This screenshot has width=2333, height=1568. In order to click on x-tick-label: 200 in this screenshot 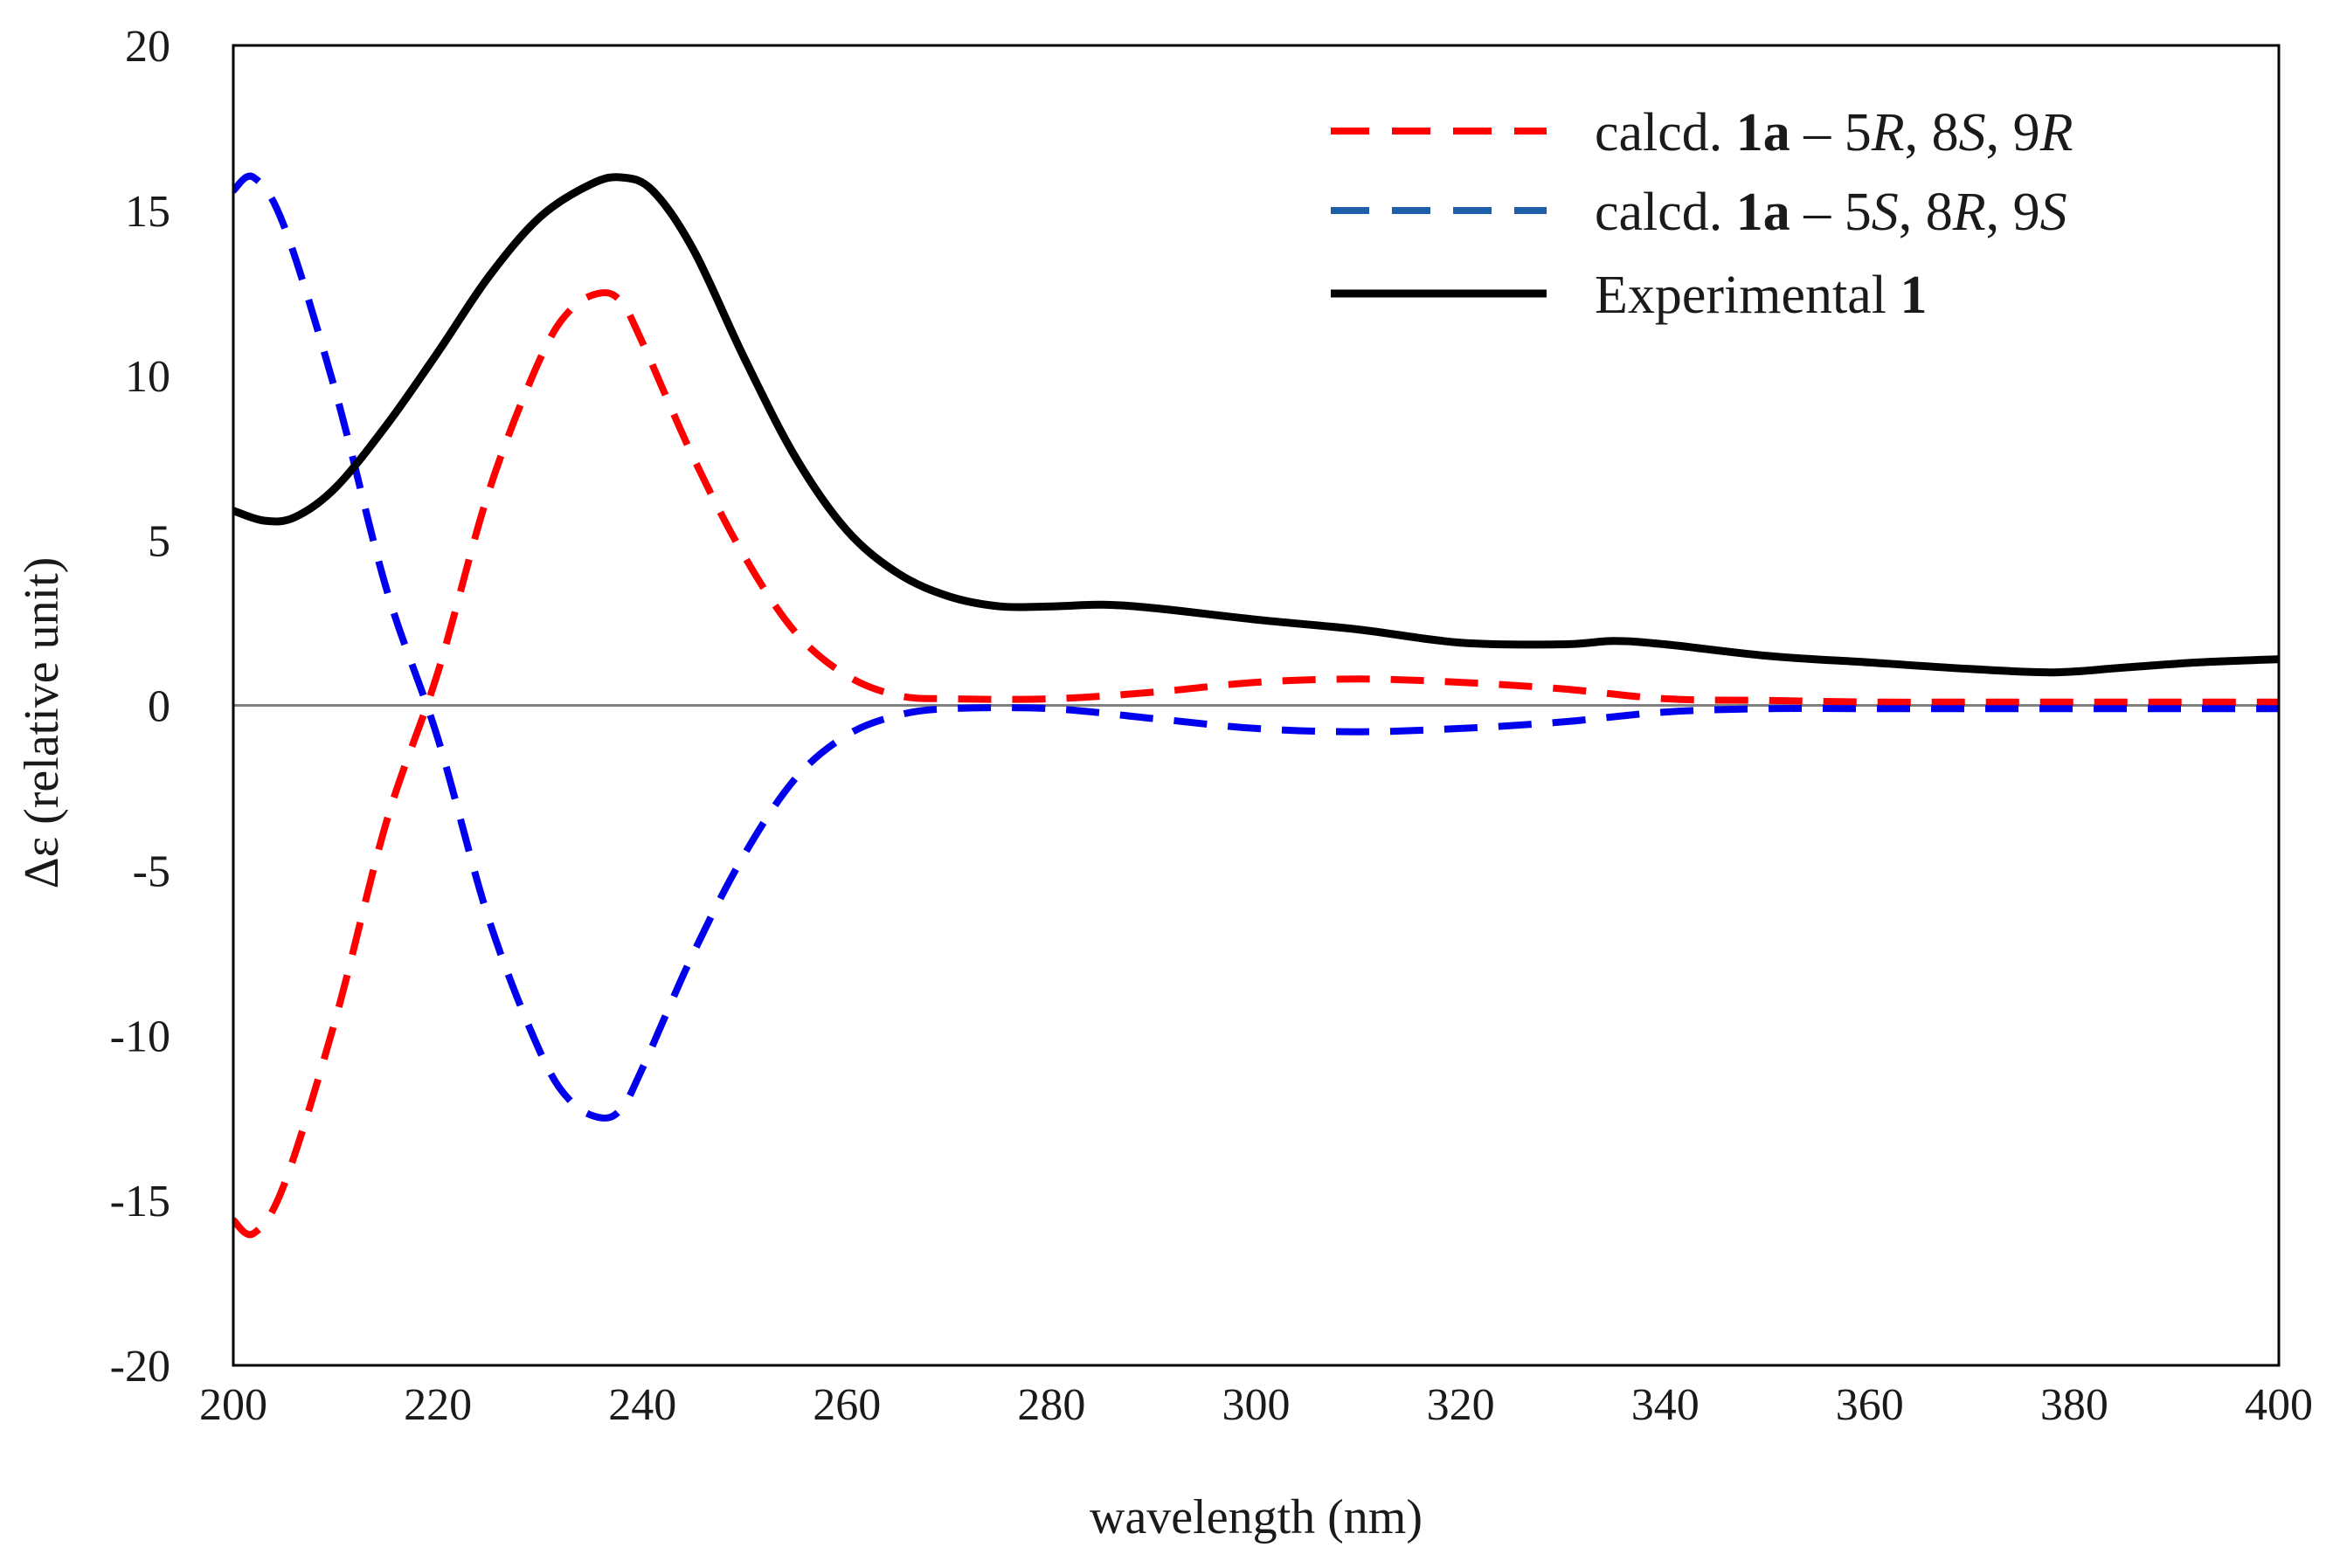, I will do `click(233, 1405)`.